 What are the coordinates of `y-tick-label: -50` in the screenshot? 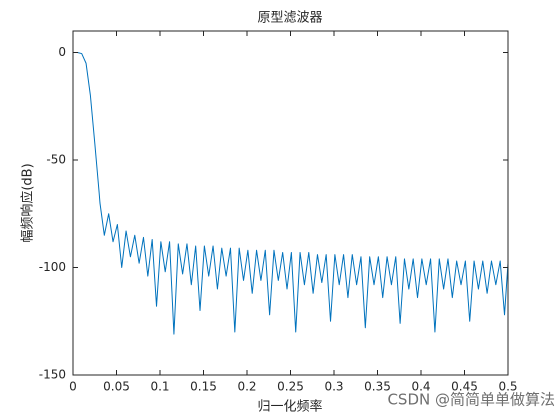 It's located at (56, 160).